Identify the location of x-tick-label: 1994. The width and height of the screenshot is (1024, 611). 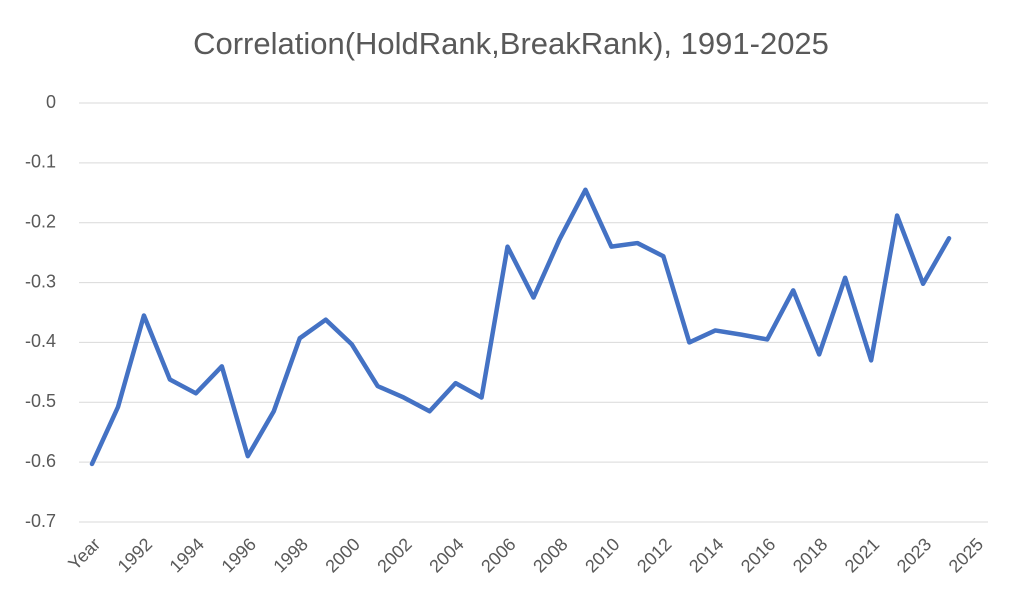
(187, 555).